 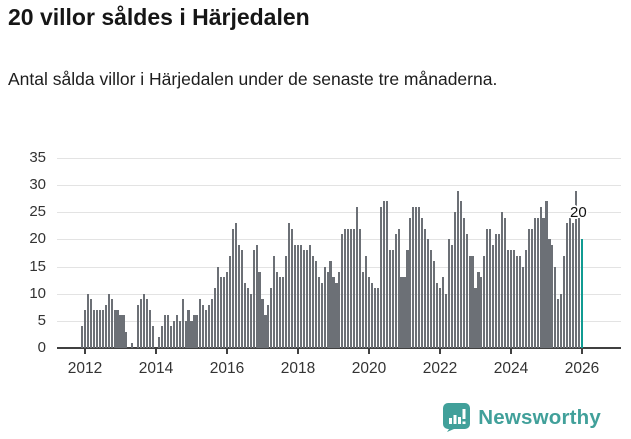 I want to click on gridline, so click(x=339, y=213).